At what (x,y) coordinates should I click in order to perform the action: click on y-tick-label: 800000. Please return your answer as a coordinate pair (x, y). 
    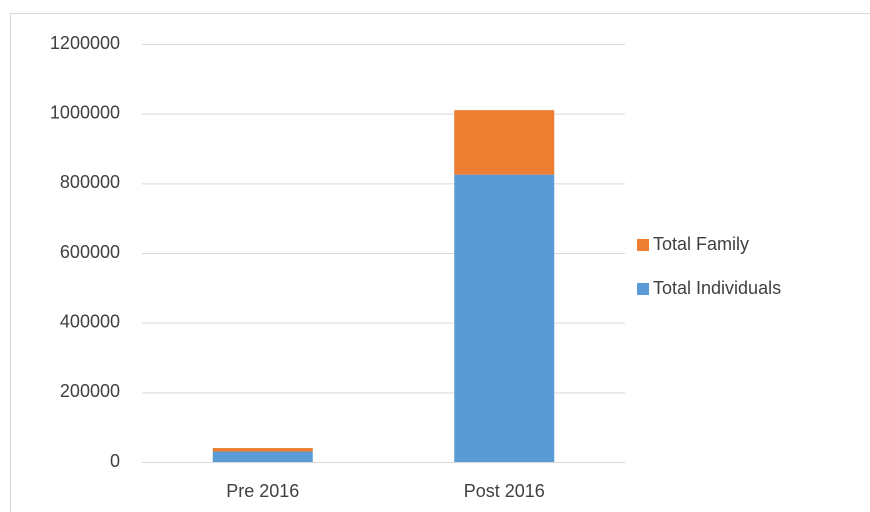
    Looking at the image, I should click on (90, 182).